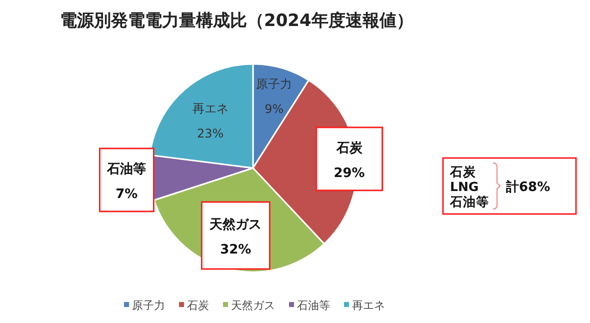 This screenshot has width=590, height=323. Describe the element at coordinates (349, 148) in the screenshot. I see `slice-label: 石炭` at that location.